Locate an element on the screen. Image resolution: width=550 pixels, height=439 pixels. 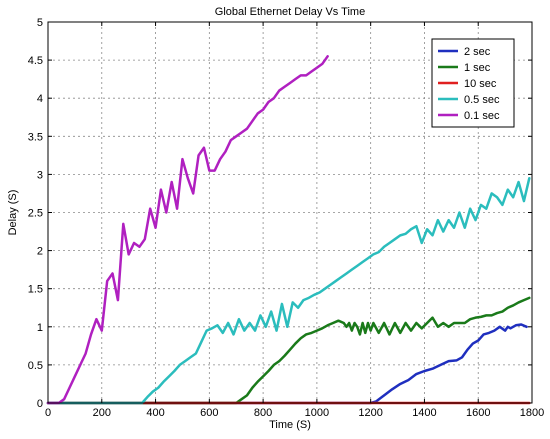
y-tick-label: 4 is located at coordinates (40, 99).